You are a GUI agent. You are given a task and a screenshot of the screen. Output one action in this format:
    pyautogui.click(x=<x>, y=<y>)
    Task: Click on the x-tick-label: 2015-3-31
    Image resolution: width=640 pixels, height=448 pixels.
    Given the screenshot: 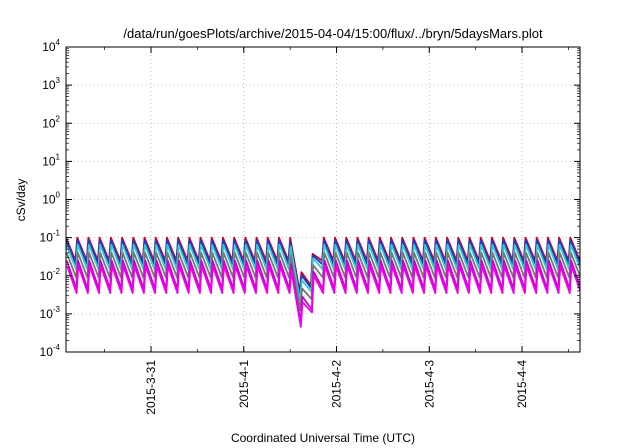 What is the action you would take?
    pyautogui.click(x=151, y=387)
    